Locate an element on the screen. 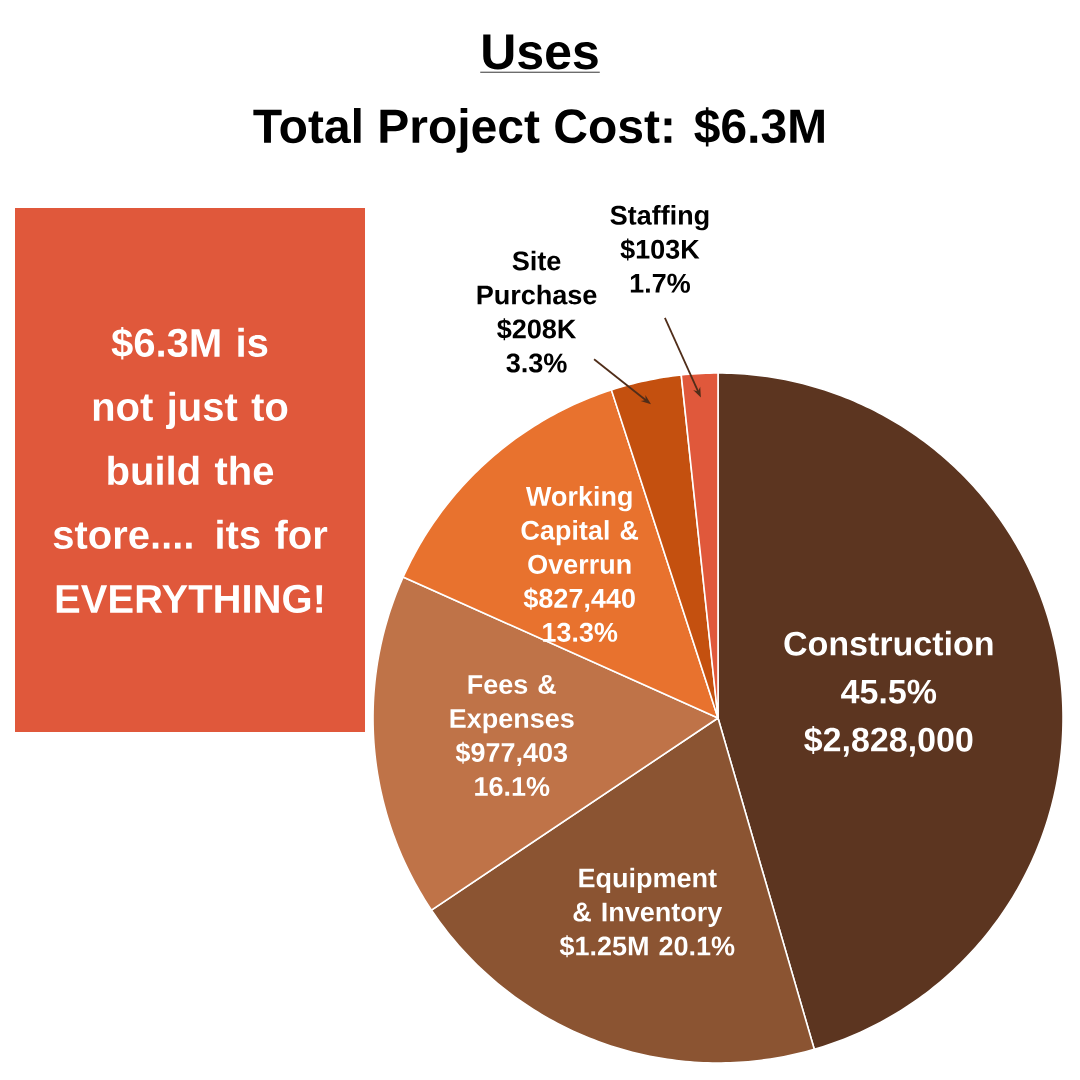  slice-label: Fees & Expenses is located at coordinates (512, 704).